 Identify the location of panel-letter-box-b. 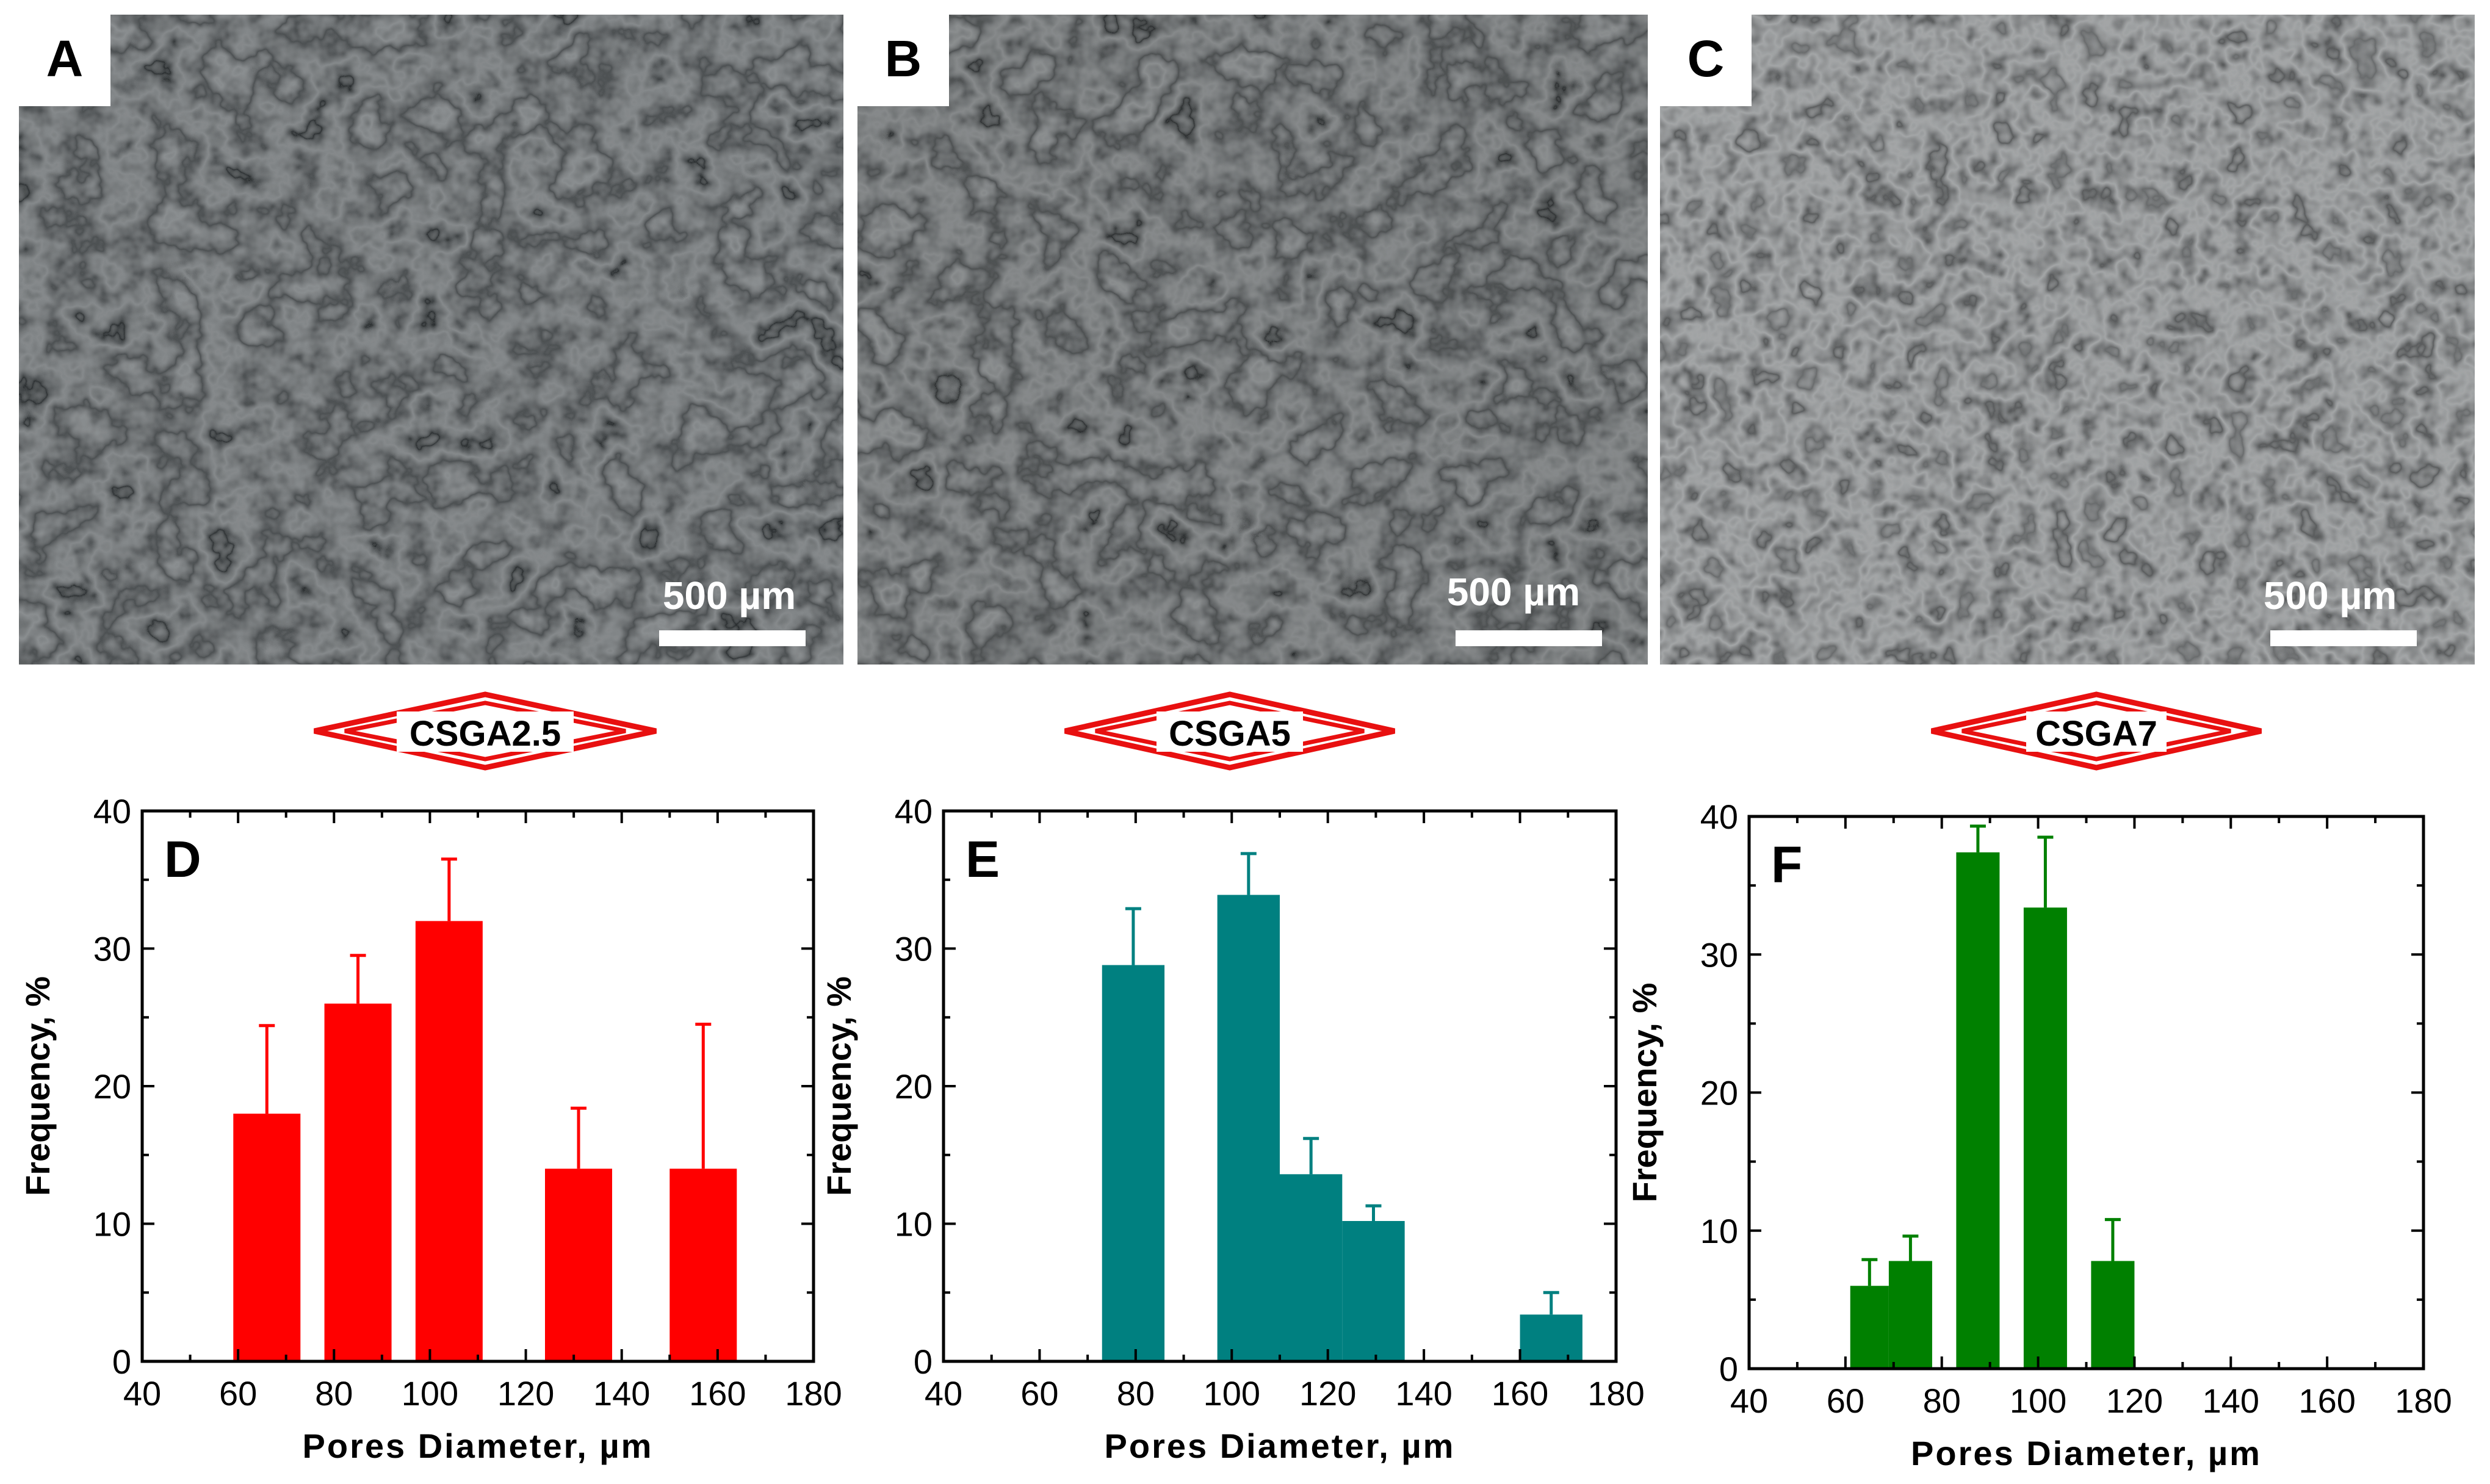
(903, 60).